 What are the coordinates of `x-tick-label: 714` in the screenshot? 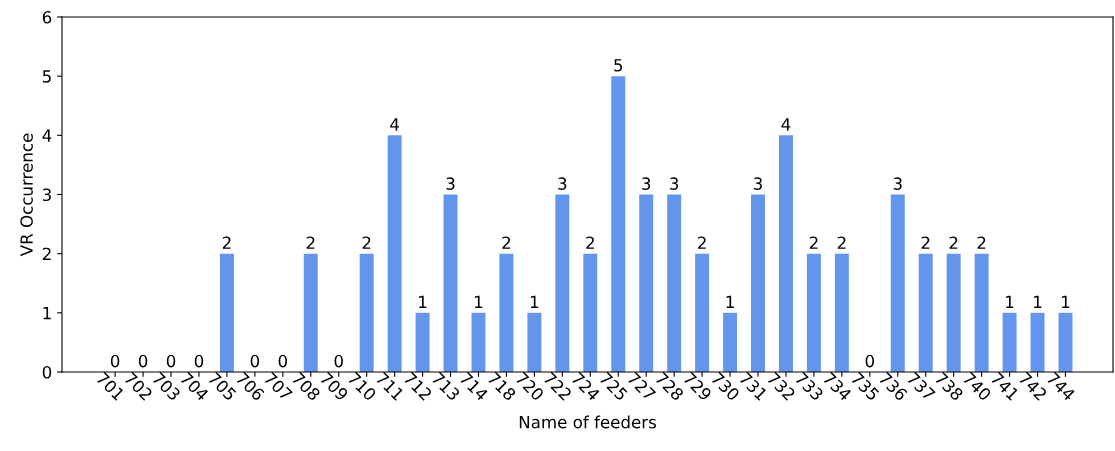 It's located at (474, 386).